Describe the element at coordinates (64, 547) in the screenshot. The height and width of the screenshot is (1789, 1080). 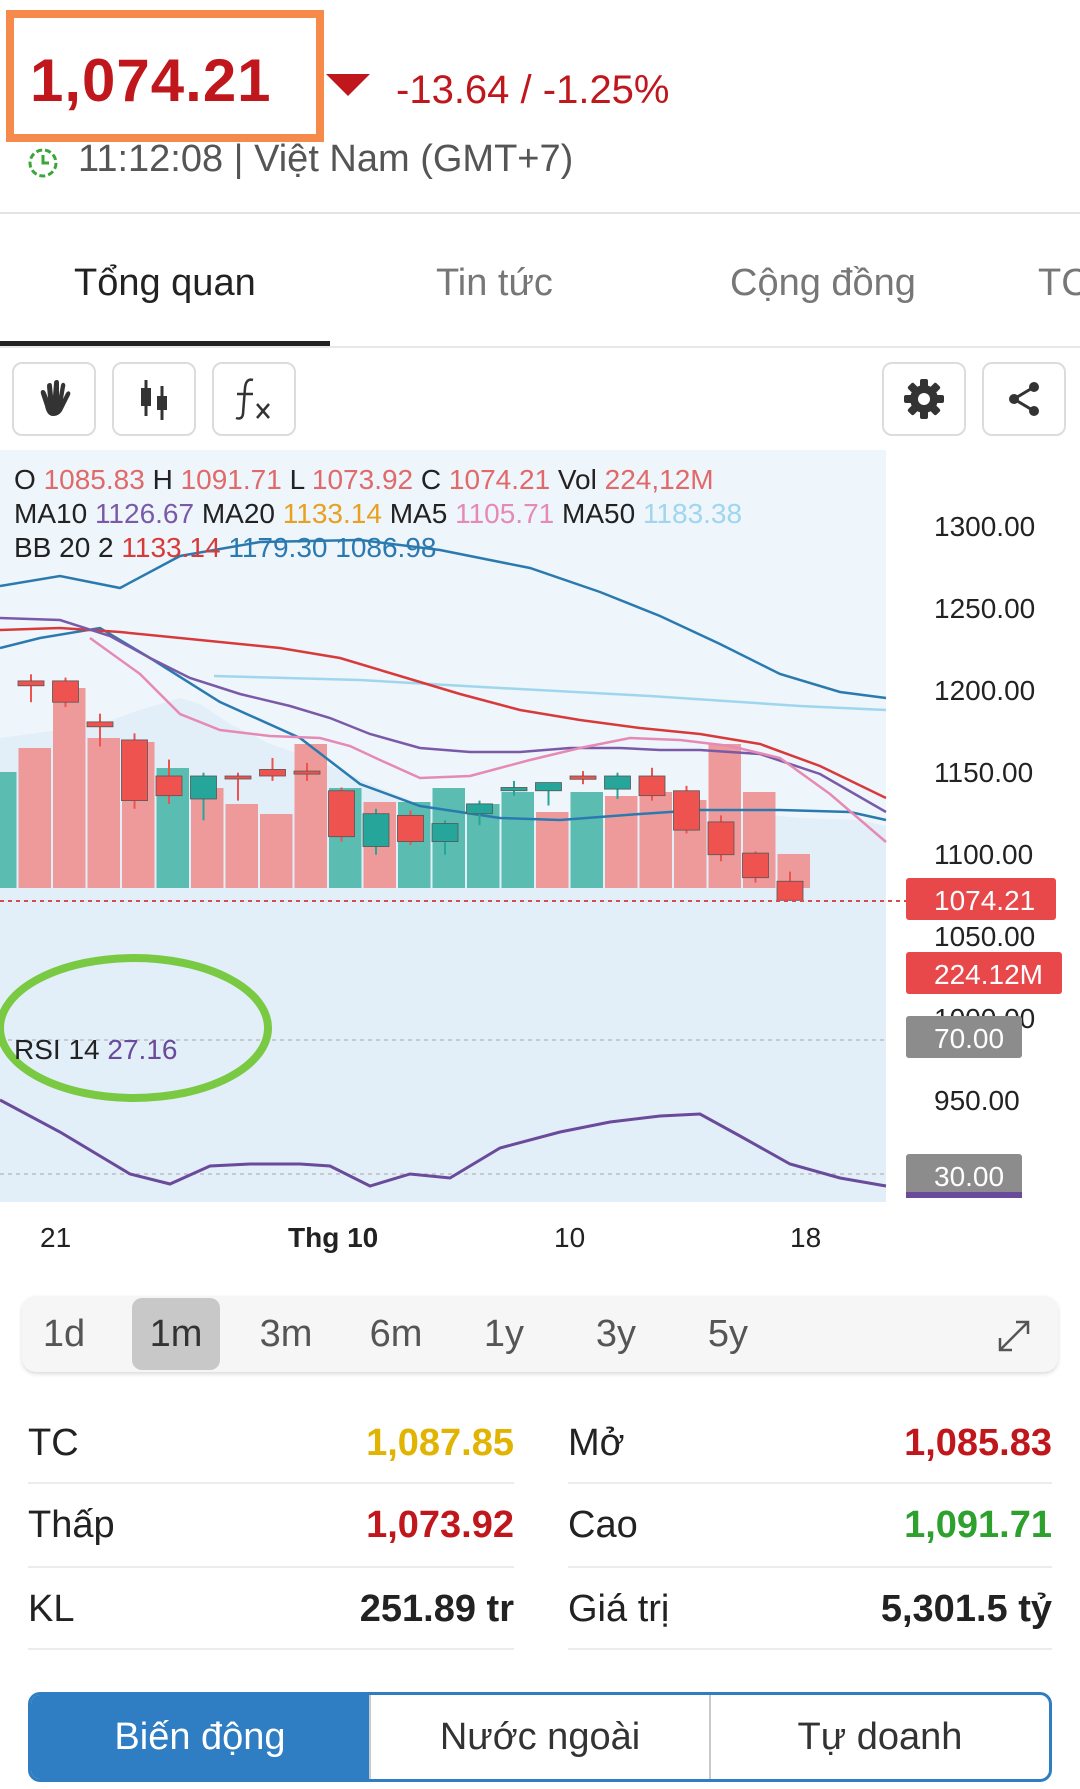
I see `legend-bb-label: BB 20 2` at that location.